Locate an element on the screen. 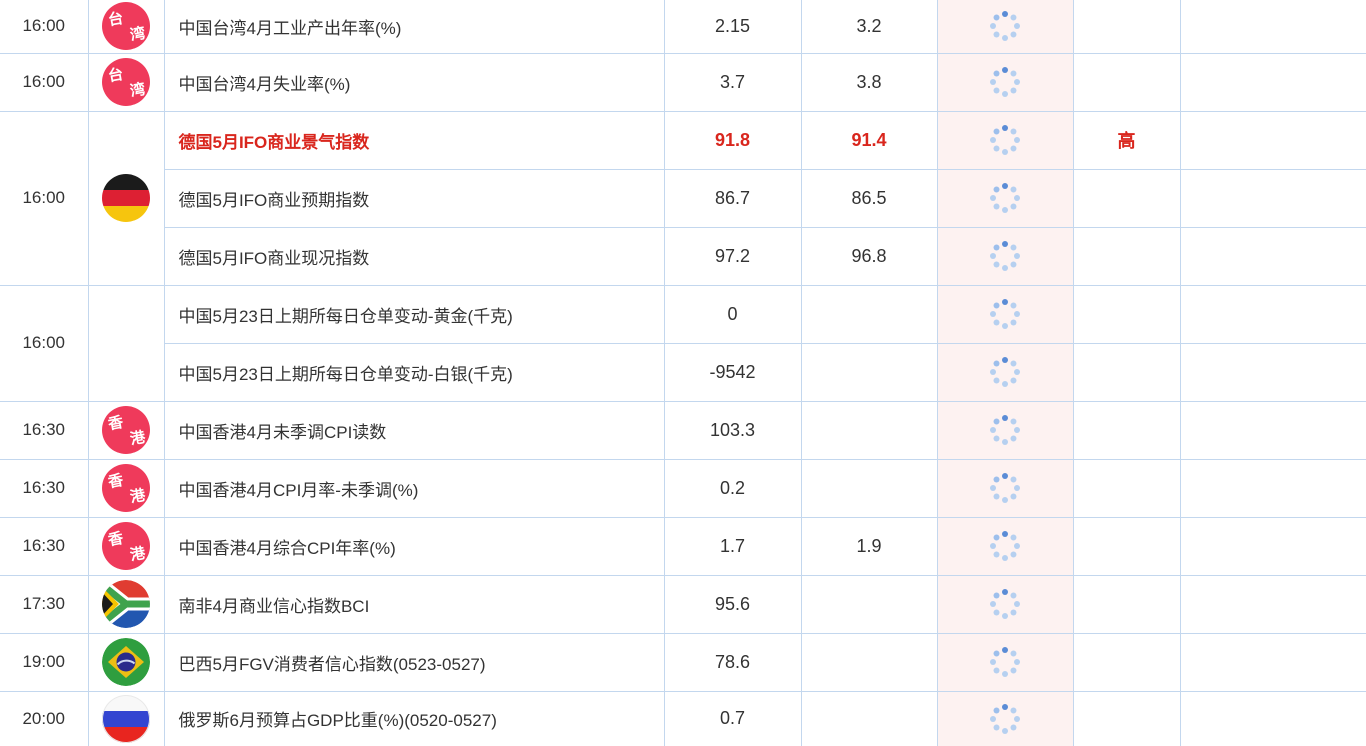  actual-value: 103.3 is located at coordinates (732, 430).